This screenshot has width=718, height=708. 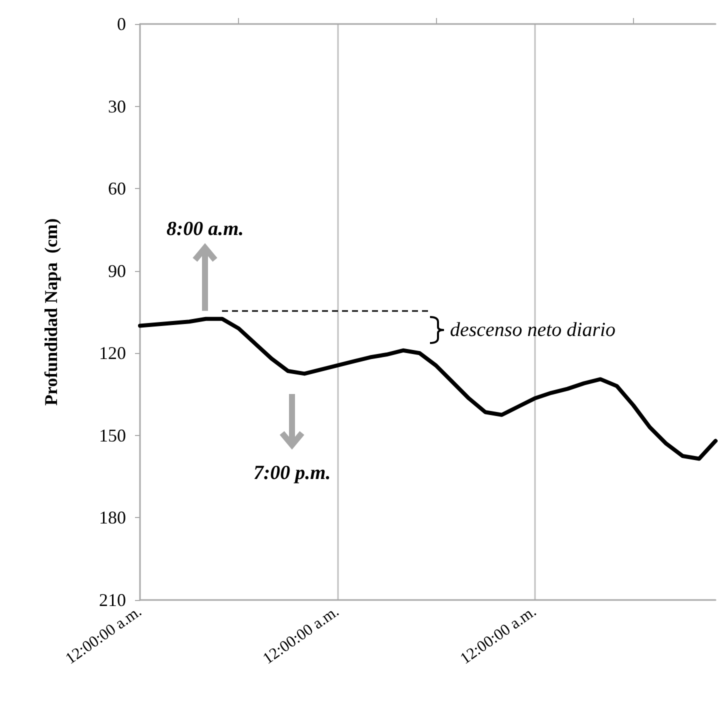 What do you see at coordinates (112, 518) in the screenshot?
I see `y-tick-label: 180` at bounding box center [112, 518].